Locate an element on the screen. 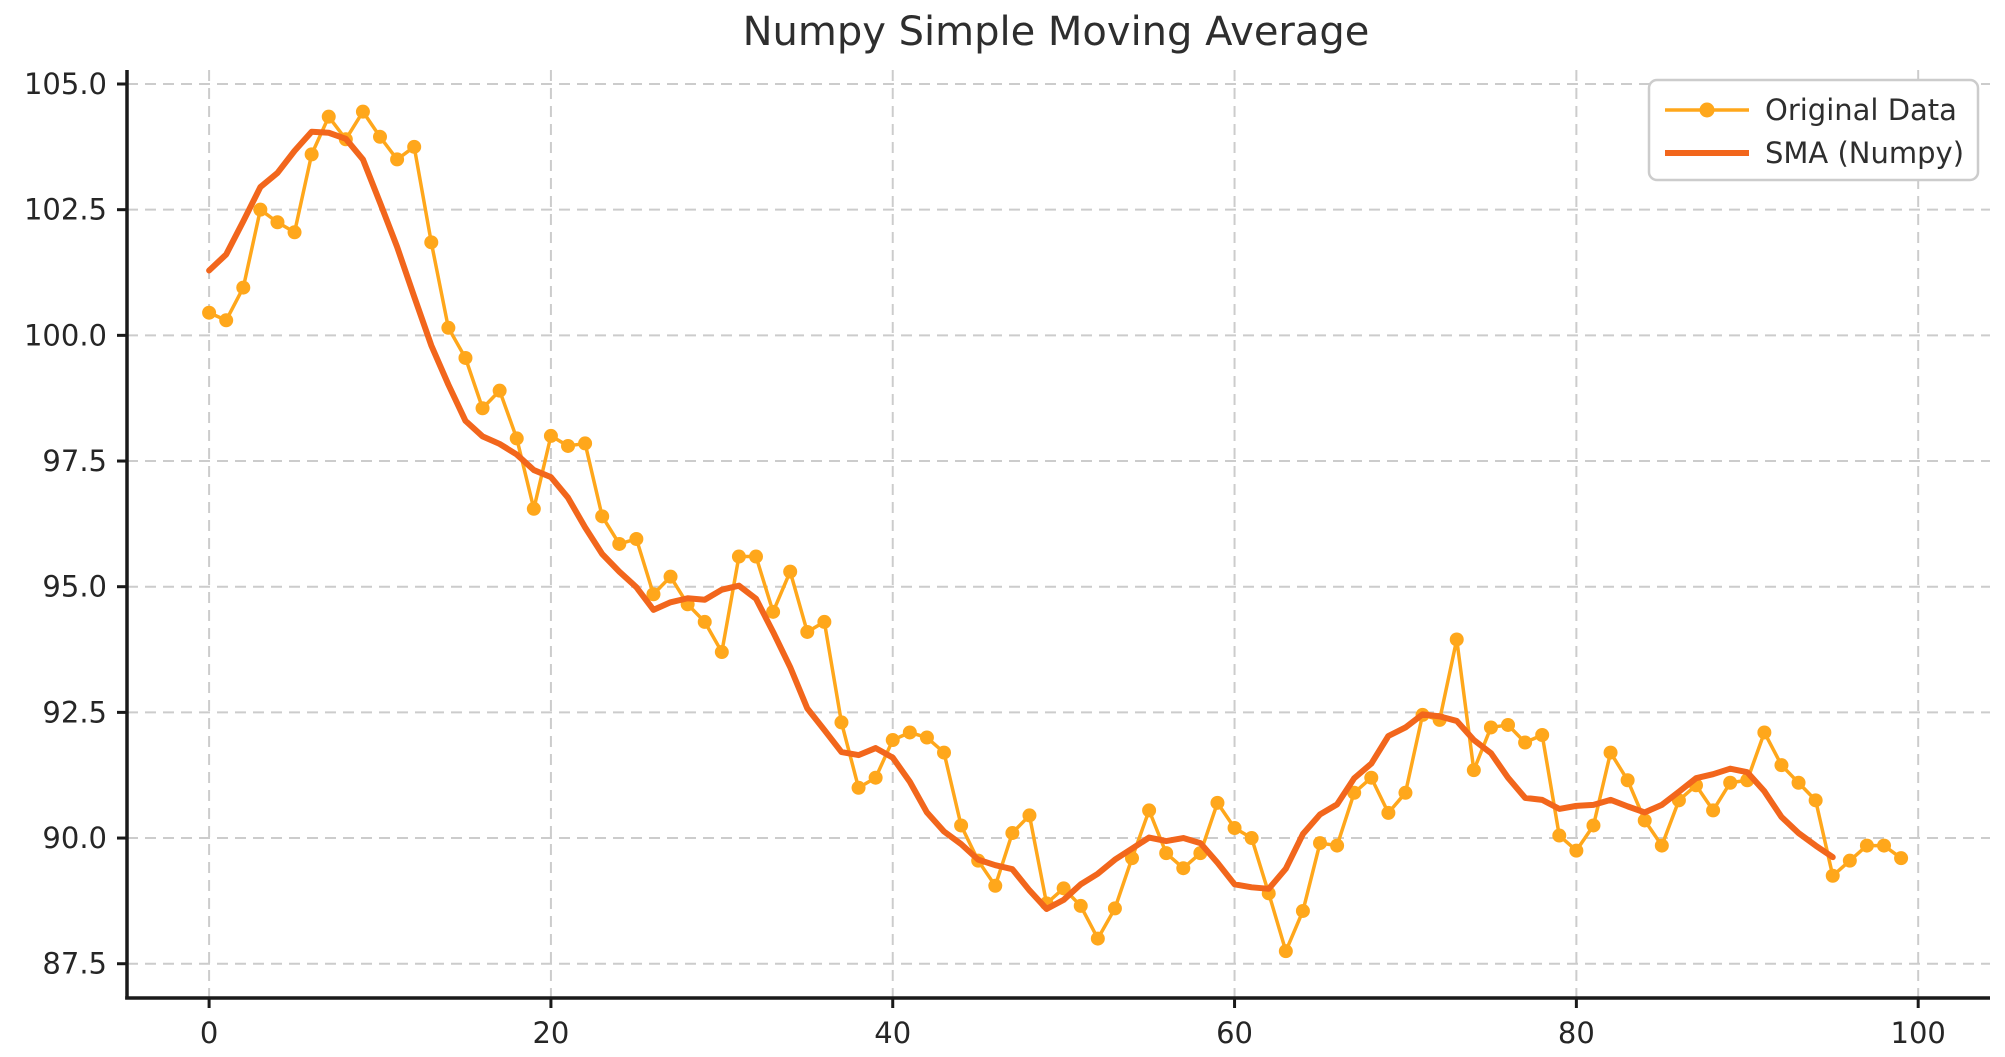 The width and height of the screenshot is (2005, 1057). y-tick-label: 92.5 is located at coordinates (74, 712).